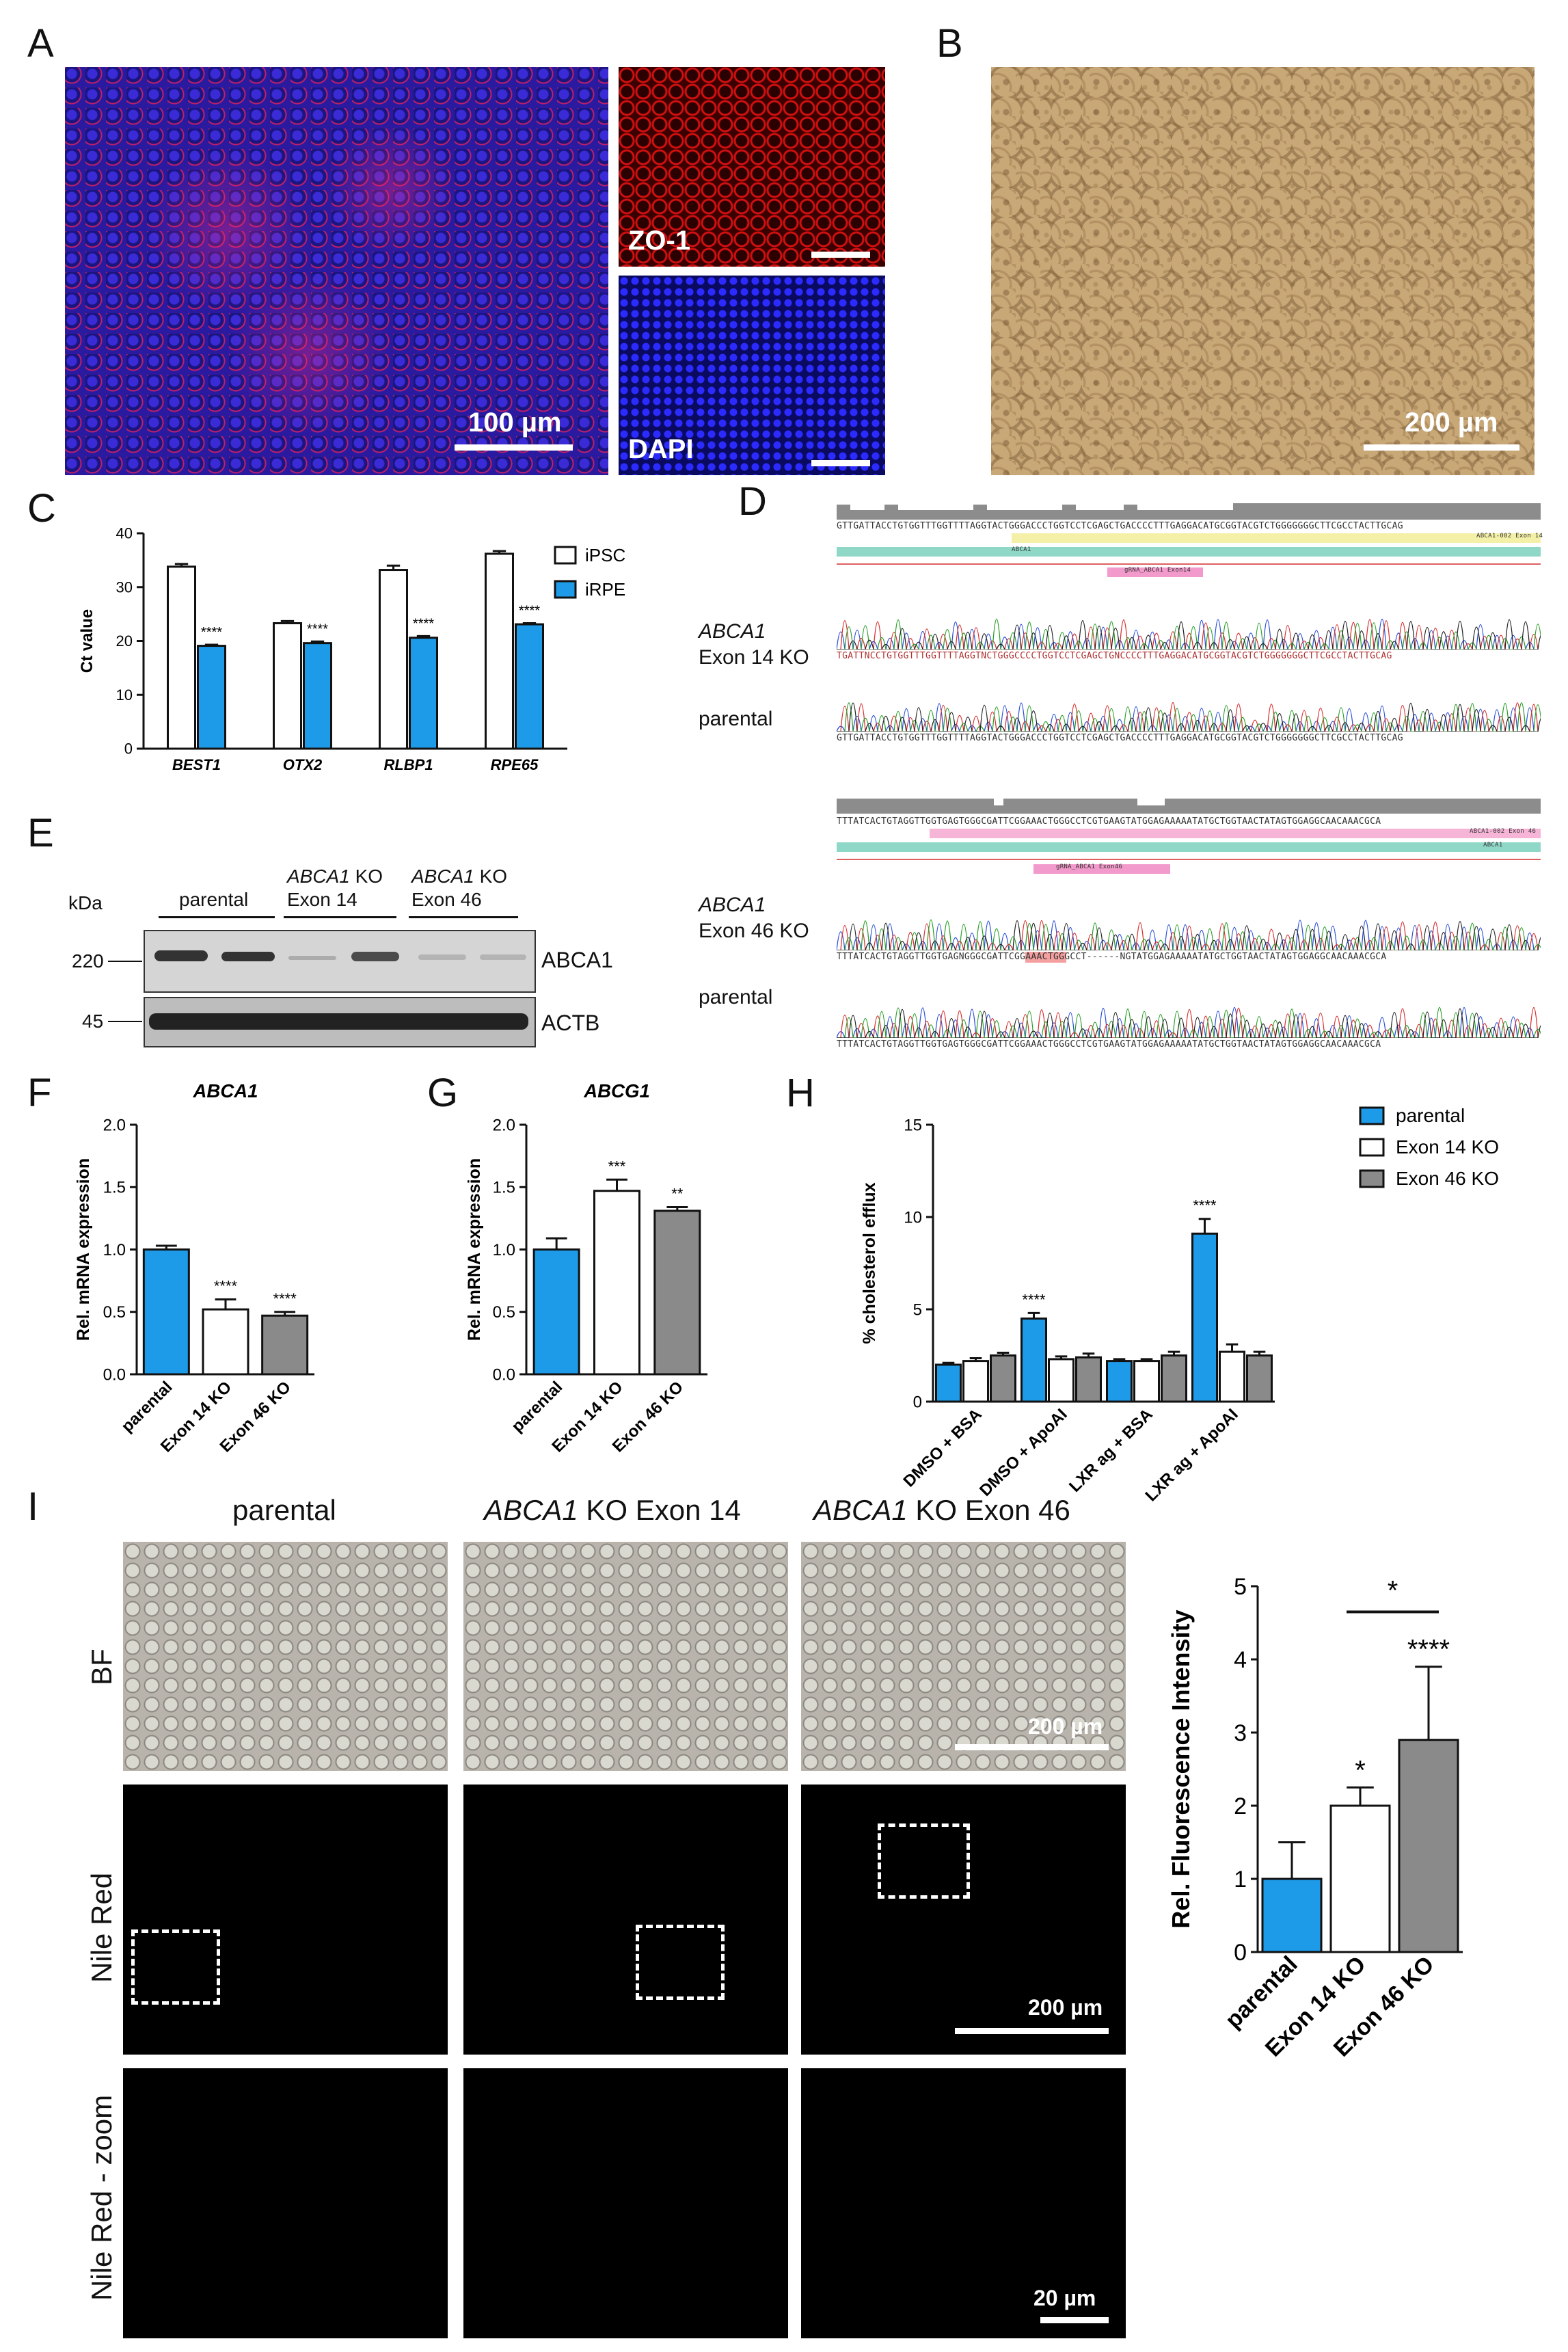 This screenshot has height=2352, width=1568. What do you see at coordinates (1024, 1452) in the screenshot?
I see `x-tick-label: DMSO + ApoAI` at bounding box center [1024, 1452].